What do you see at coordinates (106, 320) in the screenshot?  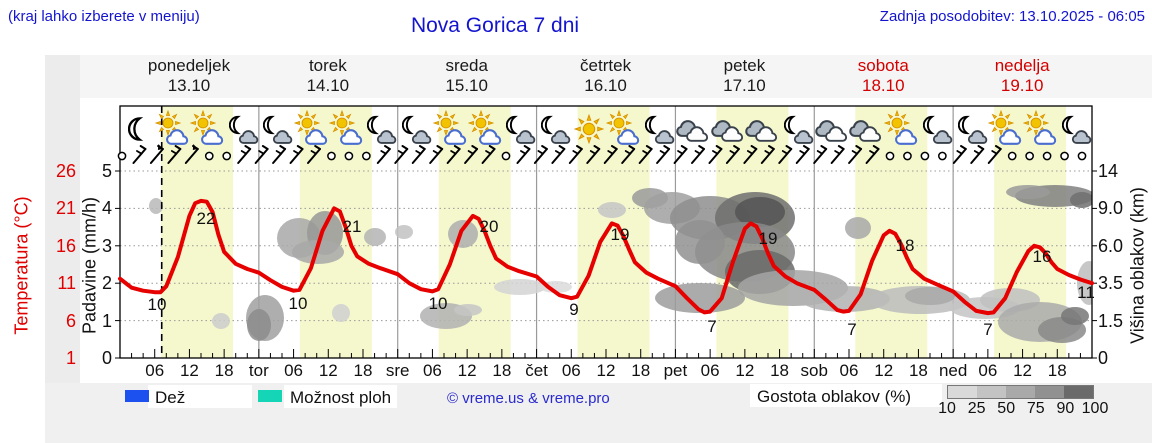 I see `precip-tick-label: 1` at bounding box center [106, 320].